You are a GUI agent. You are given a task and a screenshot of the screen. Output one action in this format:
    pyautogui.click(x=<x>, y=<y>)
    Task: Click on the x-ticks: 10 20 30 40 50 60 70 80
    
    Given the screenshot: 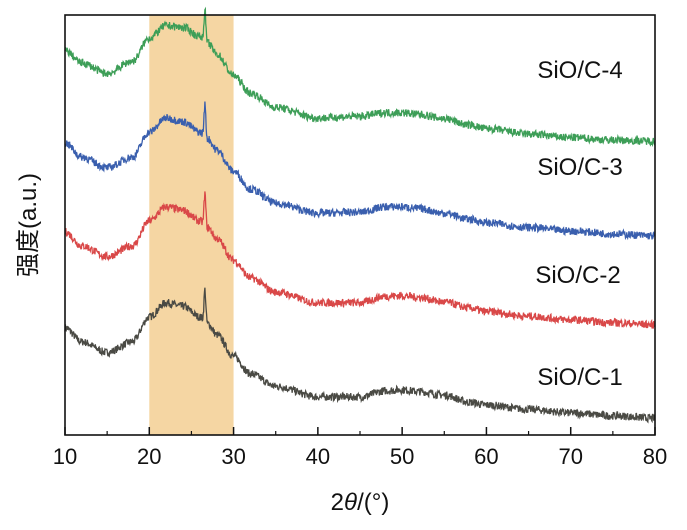 What is the action you would take?
    pyautogui.click(x=360, y=448)
    